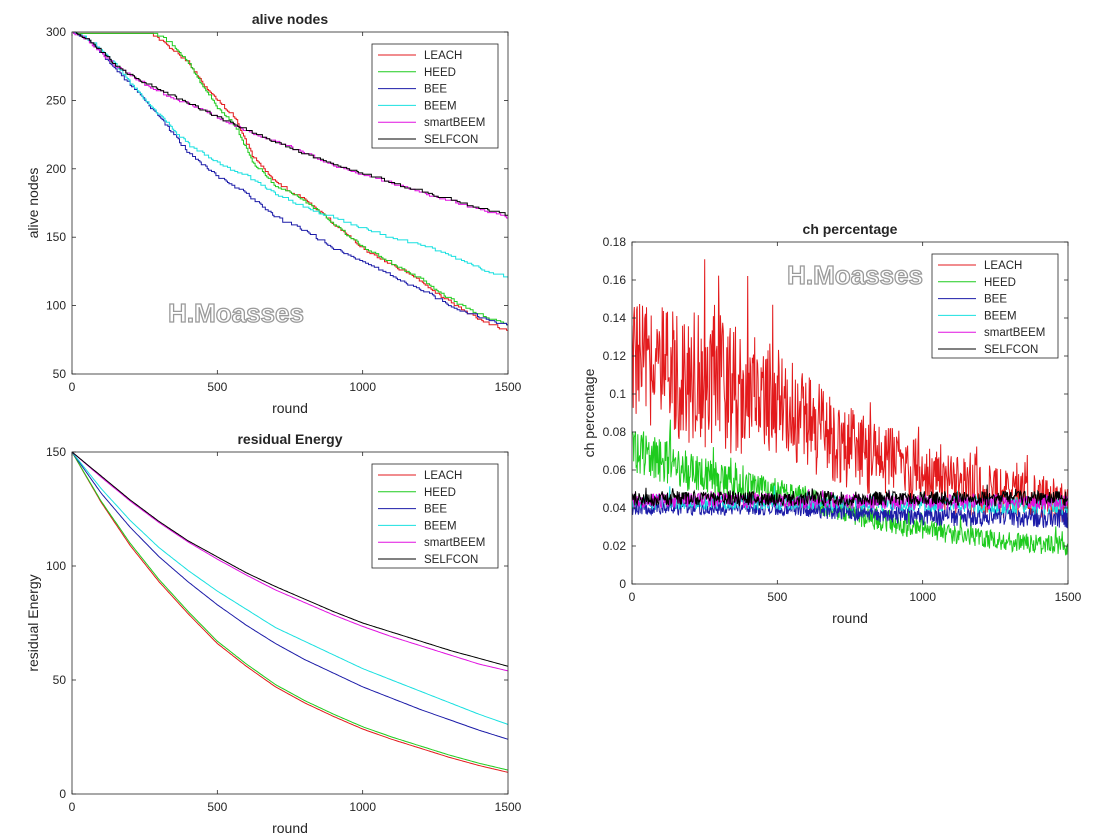 The width and height of the screenshot is (1120, 840). What do you see at coordinates (33, 622) in the screenshot?
I see `y-axis-label: residual Energy` at bounding box center [33, 622].